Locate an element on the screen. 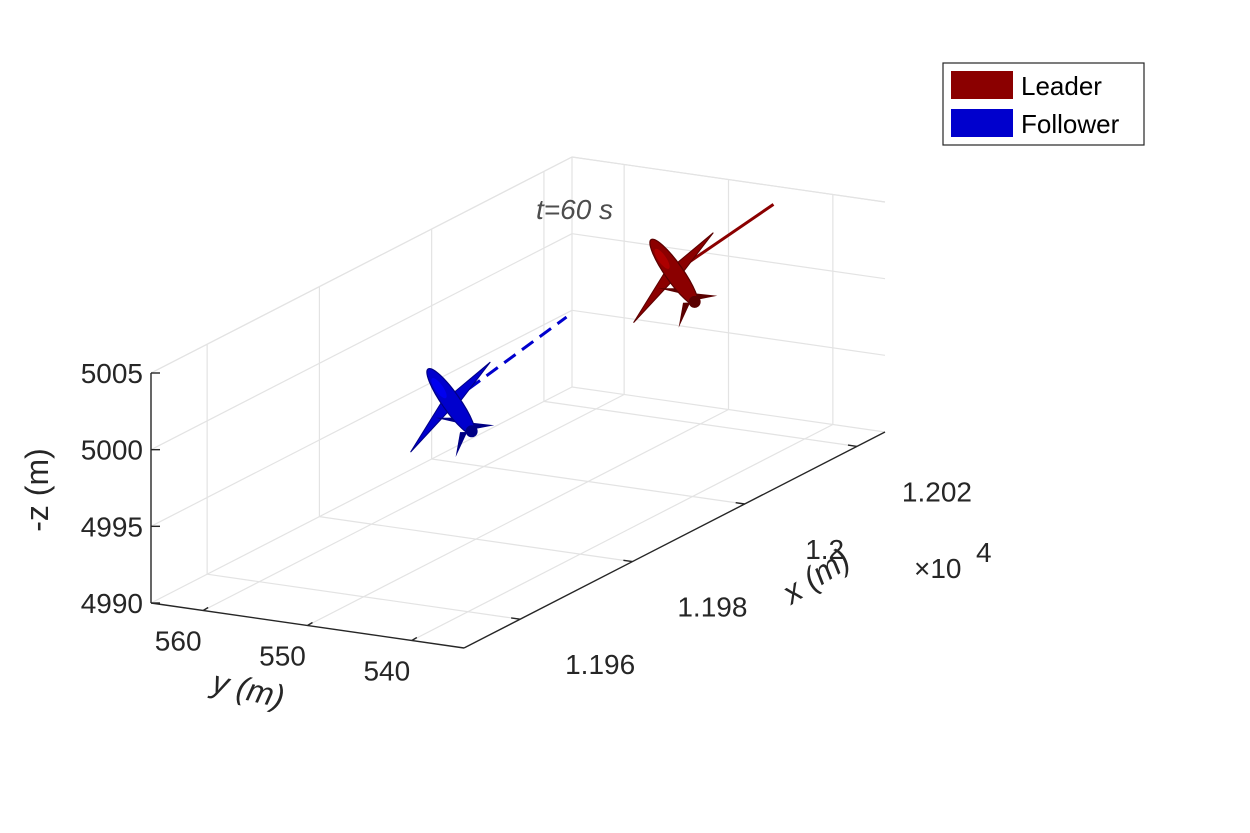  legend-swatch-follower is located at coordinates (982, 123).